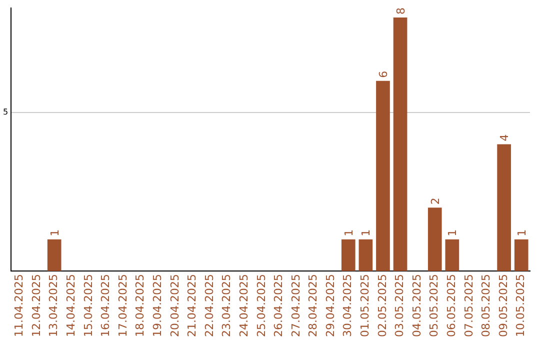 This screenshot has height=340, width=540. Describe the element at coordinates (401, 11) in the screenshot. I see `data-label: 8` at that location.